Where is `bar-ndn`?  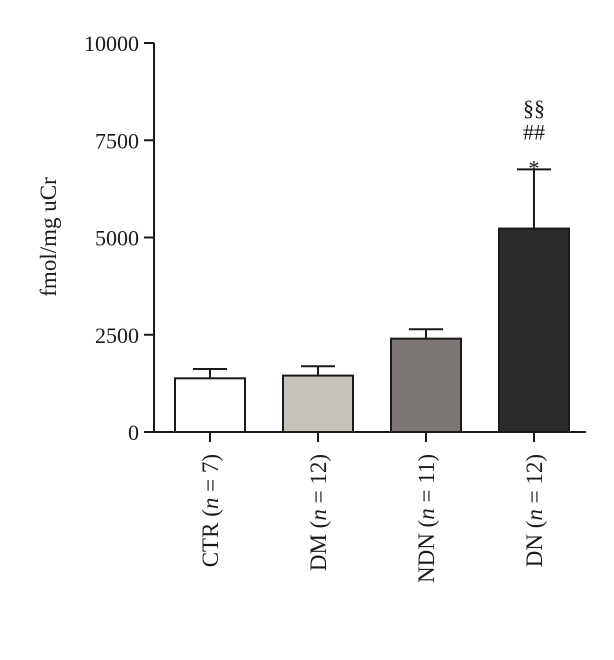
bar-ndn is located at coordinates (426, 385).